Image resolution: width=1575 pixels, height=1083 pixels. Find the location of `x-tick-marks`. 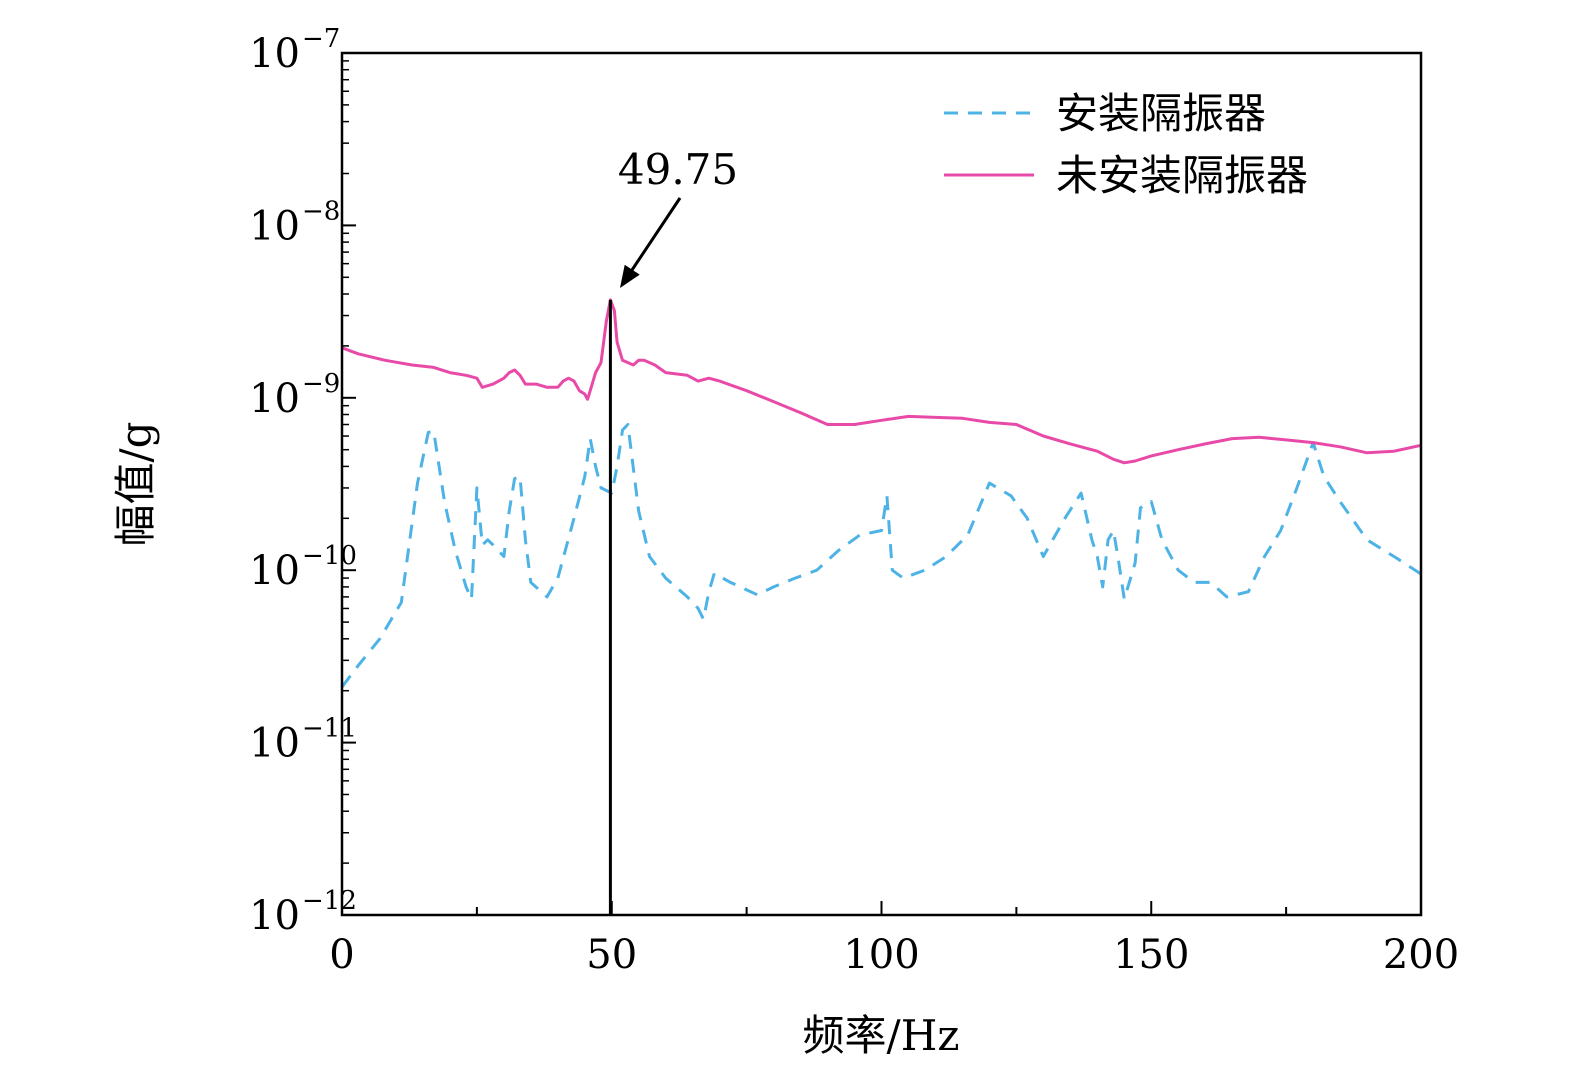

x-tick-marks is located at coordinates (881, 908).